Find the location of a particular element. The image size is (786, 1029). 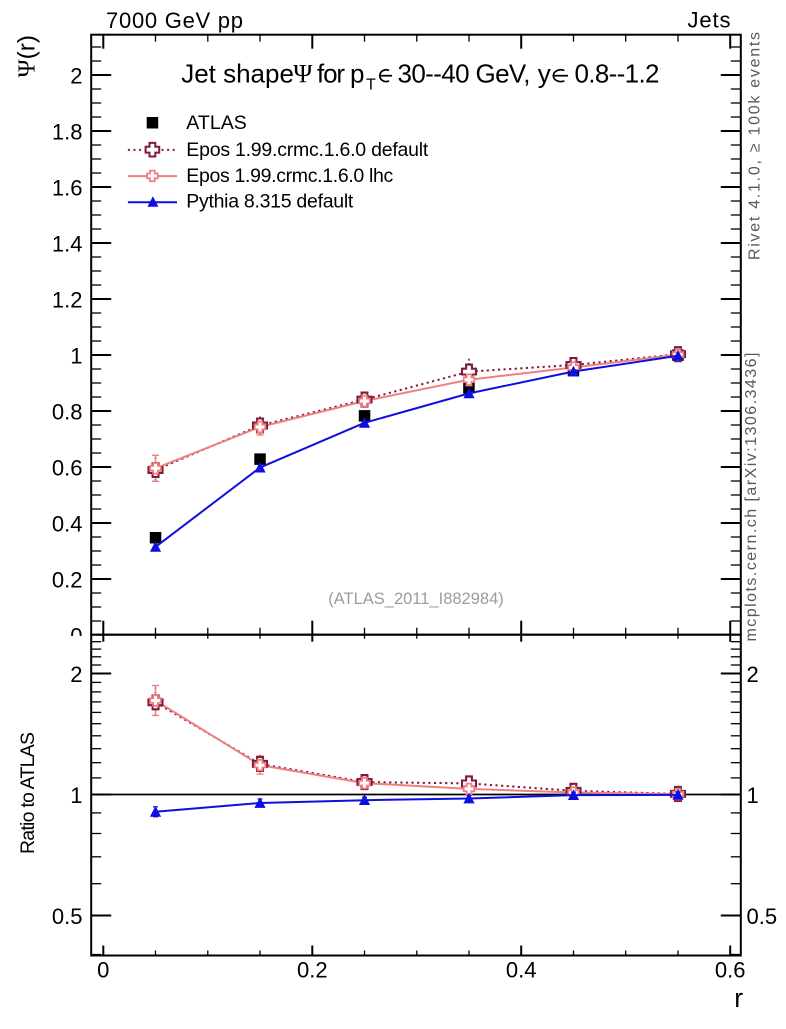

svg-text: T is located at coordinates (371, 85).